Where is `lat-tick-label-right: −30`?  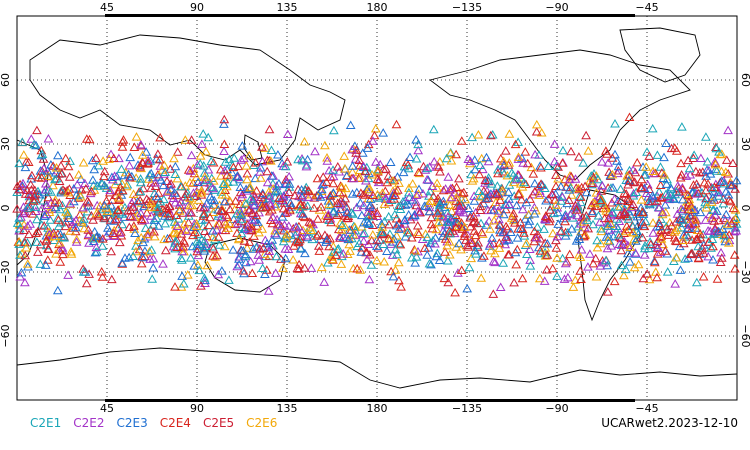
lat-tick-label-right: −30 is located at coordinates (744, 271).